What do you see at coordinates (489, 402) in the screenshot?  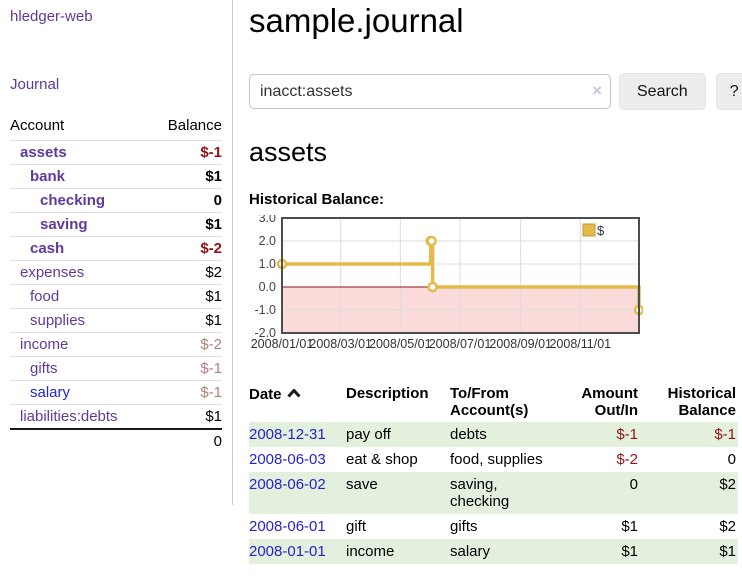 I see `column-header-accounts: To/From Account(s)` at bounding box center [489, 402].